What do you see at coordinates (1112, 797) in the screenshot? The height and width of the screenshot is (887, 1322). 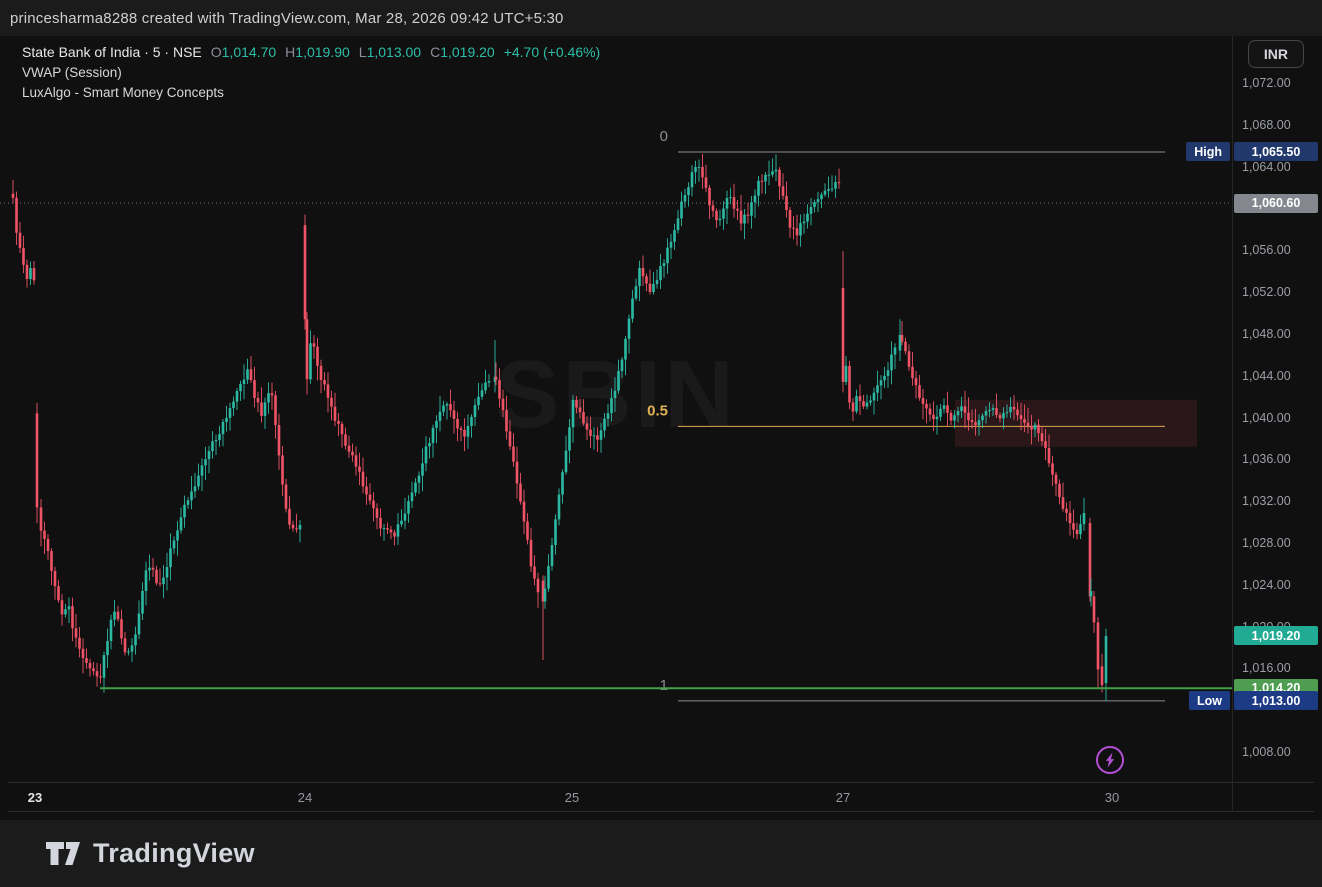 I see `time-tick-30: 30` at bounding box center [1112, 797].